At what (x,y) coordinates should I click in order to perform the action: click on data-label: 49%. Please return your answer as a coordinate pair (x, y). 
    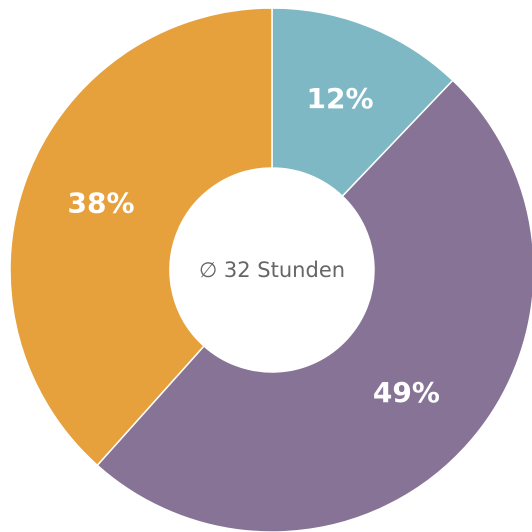
    Looking at the image, I should click on (406, 392).